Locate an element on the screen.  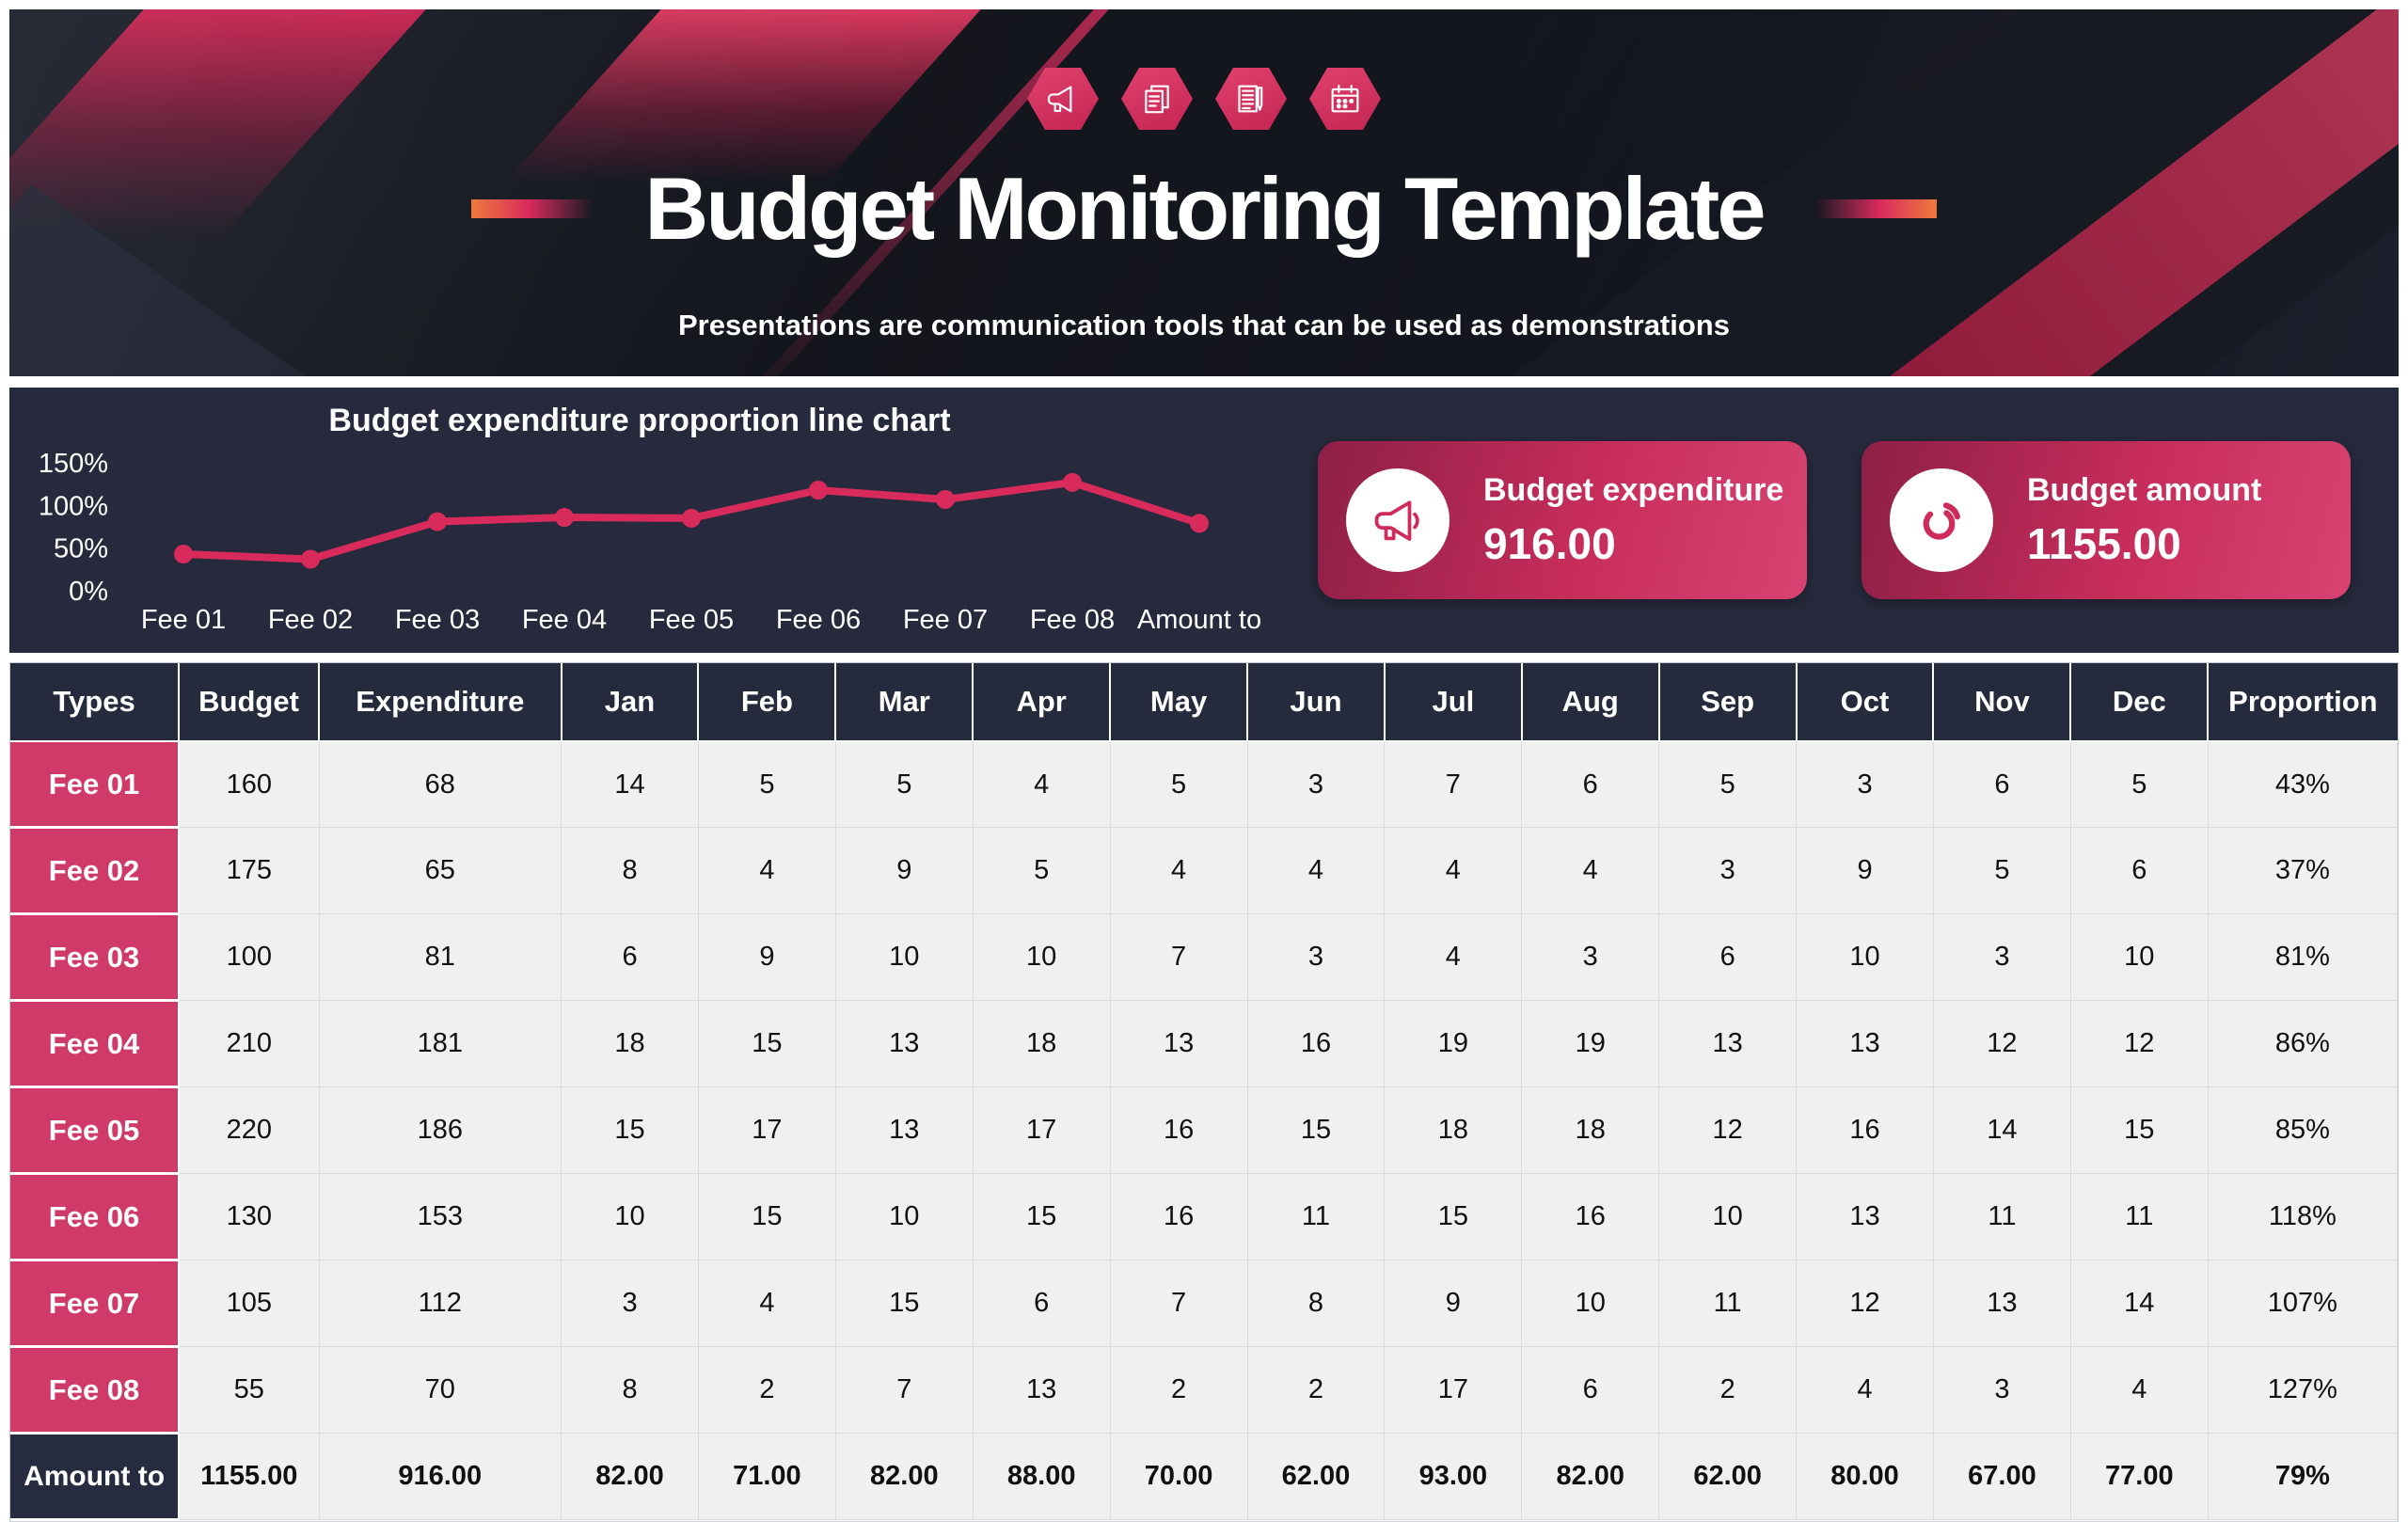
megaphone-icon is located at coordinates (1063, 99).